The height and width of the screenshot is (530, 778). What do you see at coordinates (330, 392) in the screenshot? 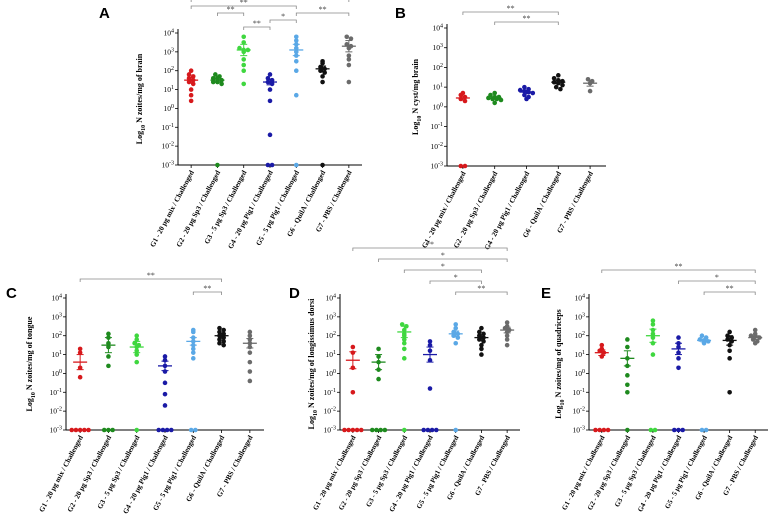
I see `y-tick-label: 10⁻¹` at bounding box center [330, 392].